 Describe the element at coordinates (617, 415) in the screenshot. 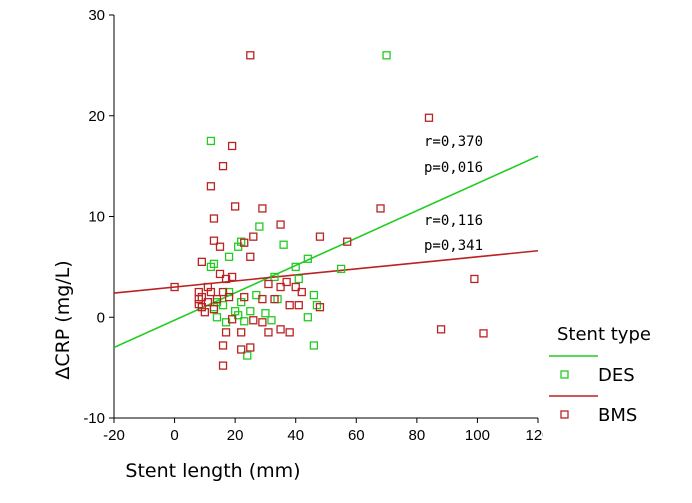

I see `legend-bms-label: BMS` at that location.